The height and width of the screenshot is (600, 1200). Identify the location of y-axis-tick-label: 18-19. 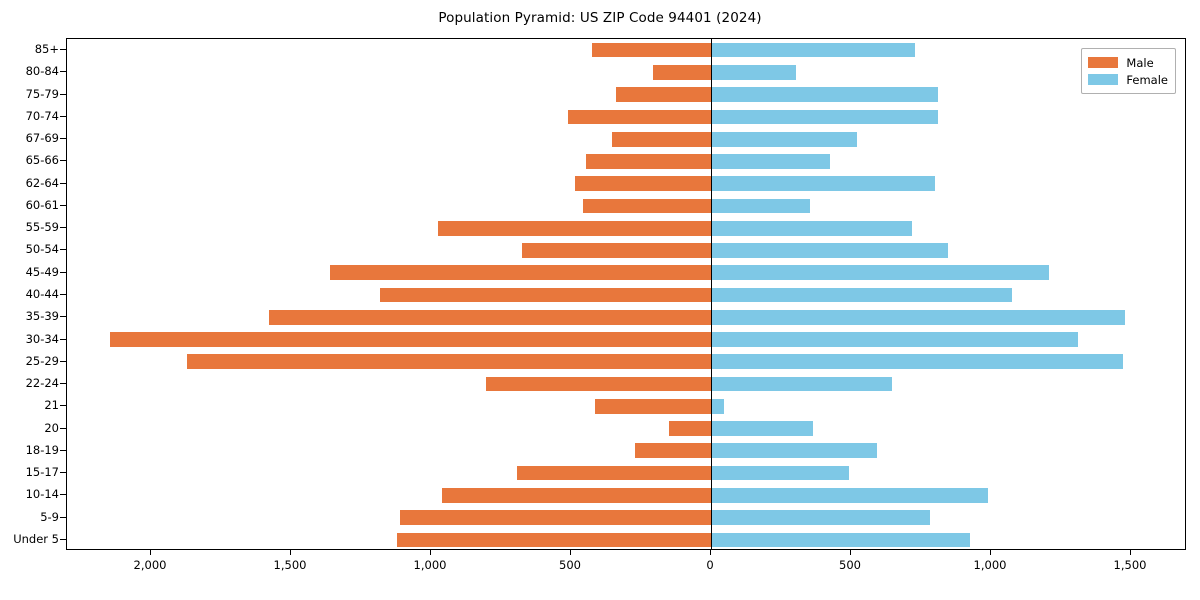
(42, 449).